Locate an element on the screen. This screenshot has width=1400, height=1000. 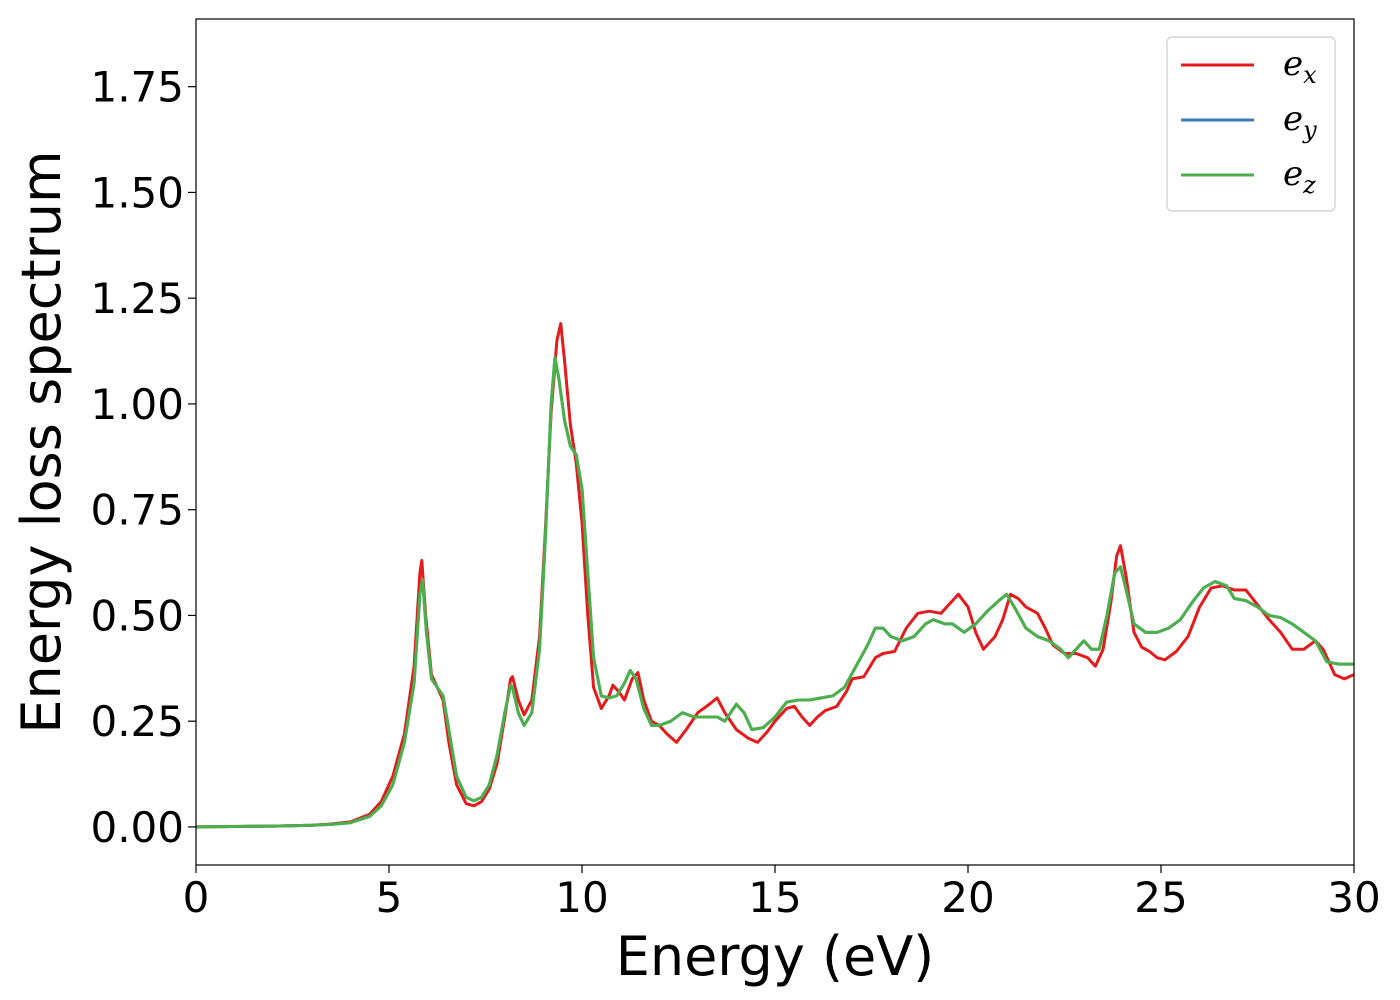
y-tick-label: 0.50 is located at coordinates (137, 615).